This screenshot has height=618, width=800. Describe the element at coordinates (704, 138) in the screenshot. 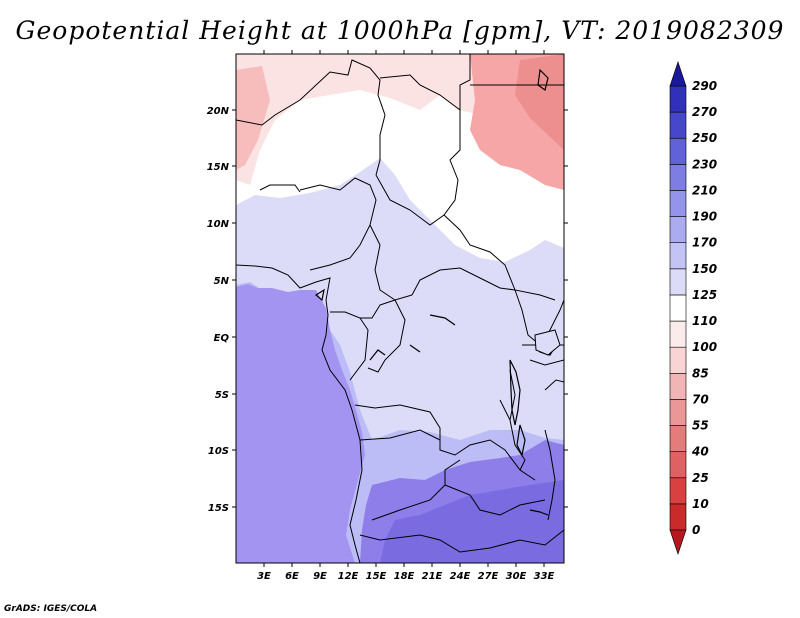

I see `colorbar-label-250: 250` at that location.